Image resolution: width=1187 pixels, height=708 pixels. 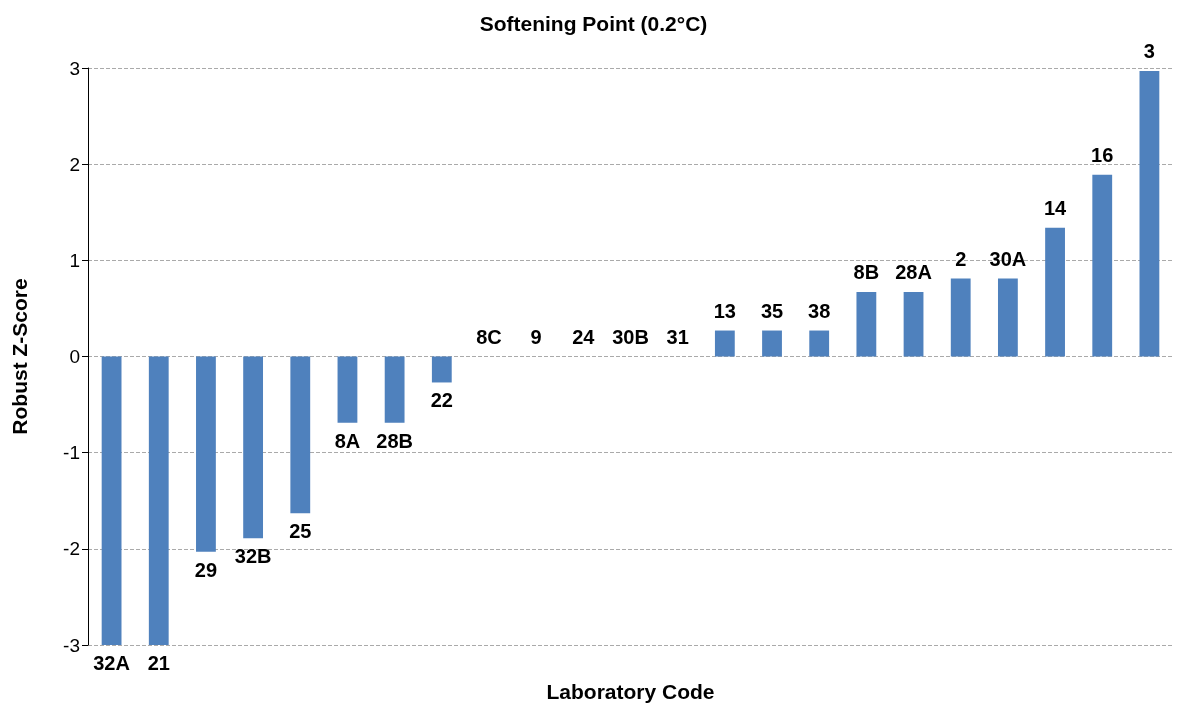 I want to click on y-axis-title: Robust Z-Score, so click(x=19, y=356).